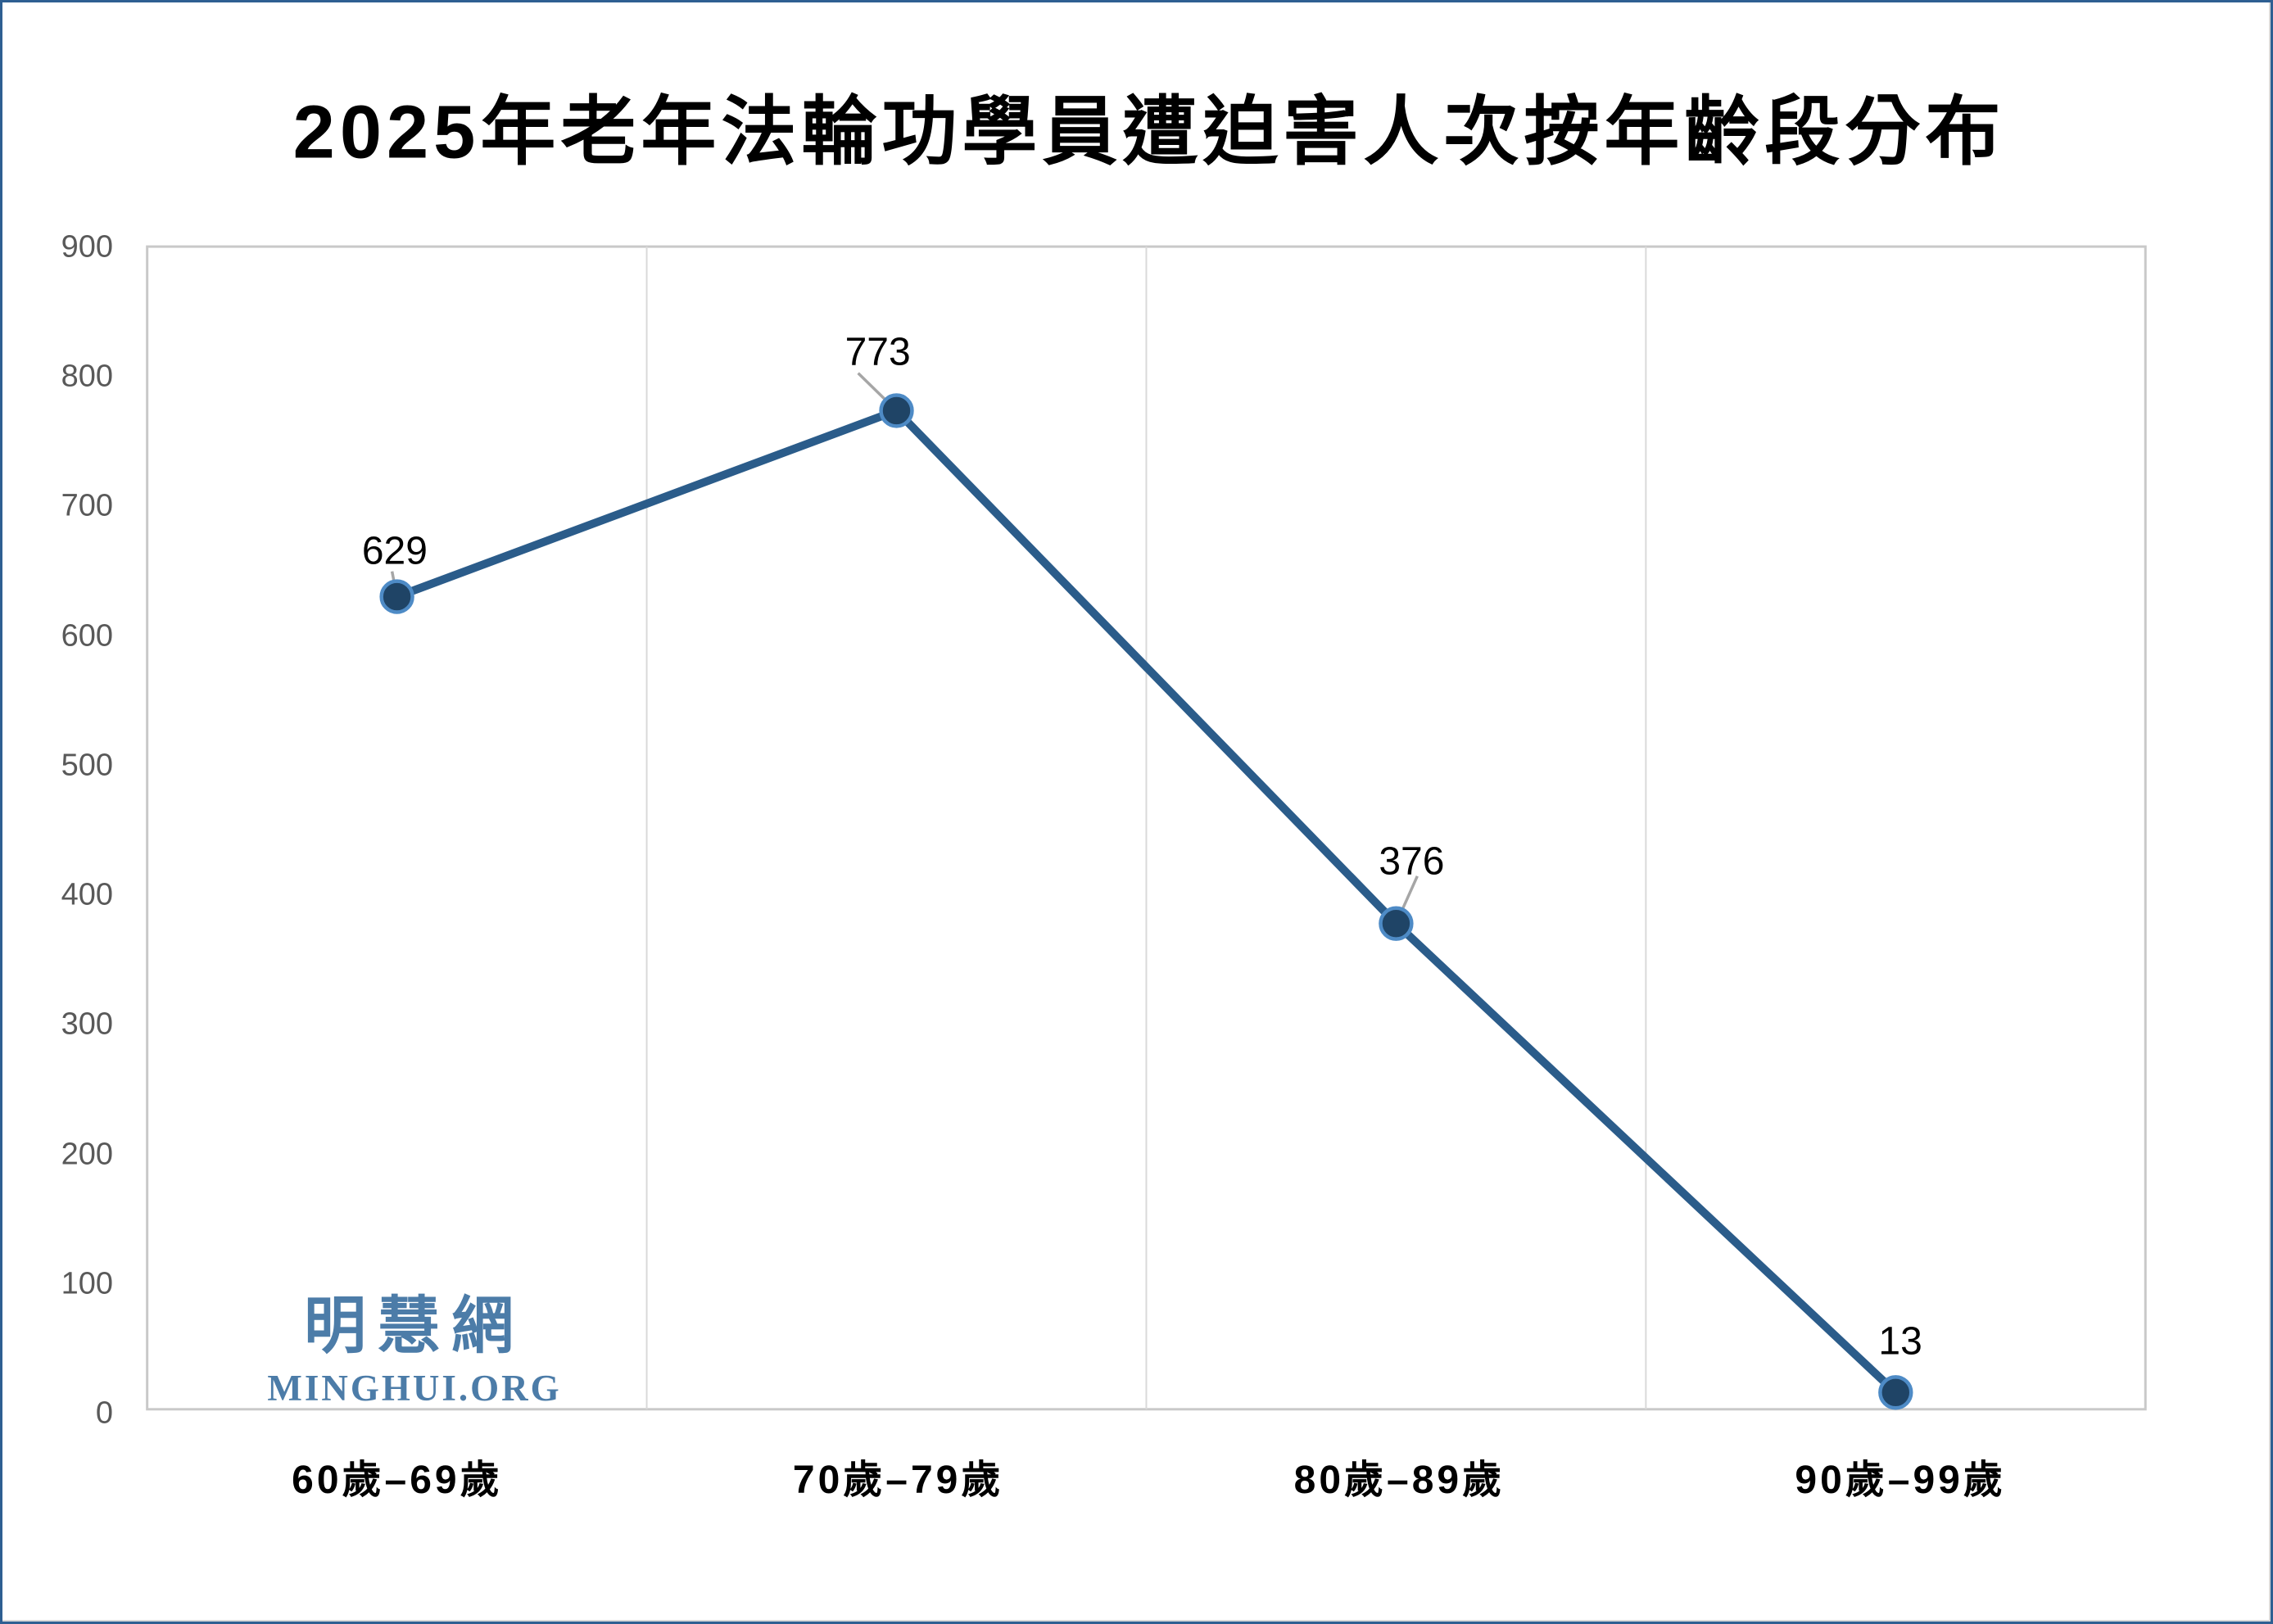 The width and height of the screenshot is (2273, 1624). Describe the element at coordinates (87, 766) in the screenshot. I see `y-axis-tick-label: 500` at that location.